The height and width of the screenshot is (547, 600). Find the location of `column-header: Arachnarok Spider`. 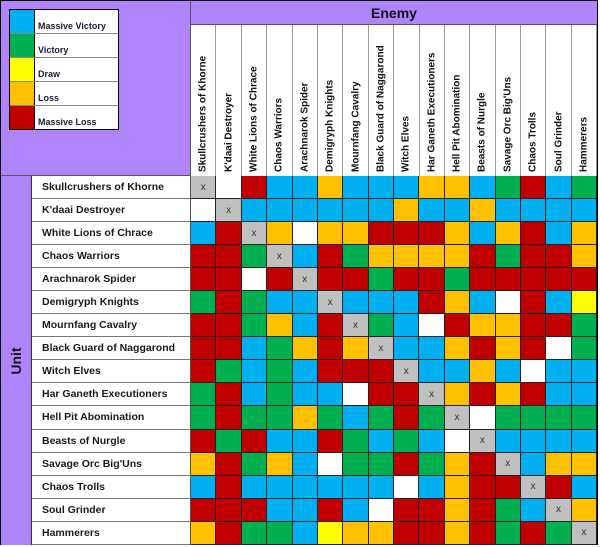

column-header: Arachnarok Spider is located at coordinates (305, 100).